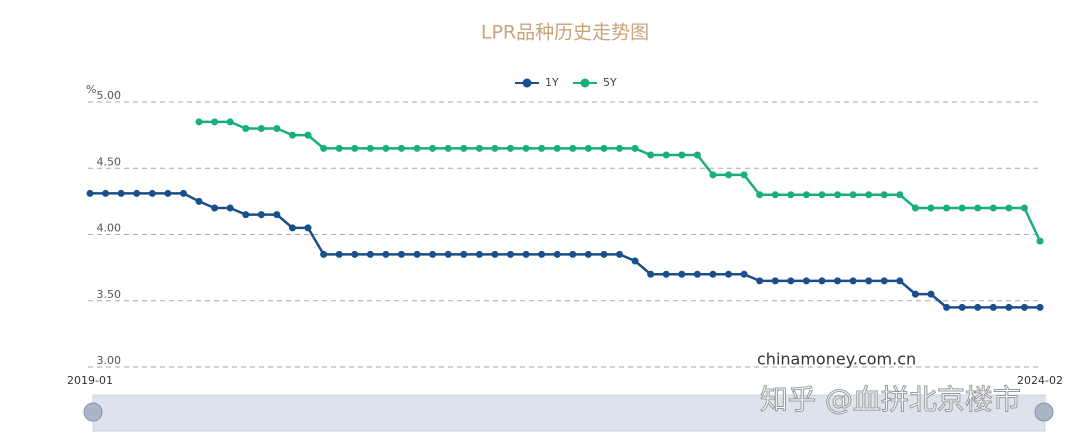 Image resolution: width=1080 pixels, height=443 pixels. What do you see at coordinates (109, 228) in the screenshot?
I see `y-tick-label: 4.00` at bounding box center [109, 228].